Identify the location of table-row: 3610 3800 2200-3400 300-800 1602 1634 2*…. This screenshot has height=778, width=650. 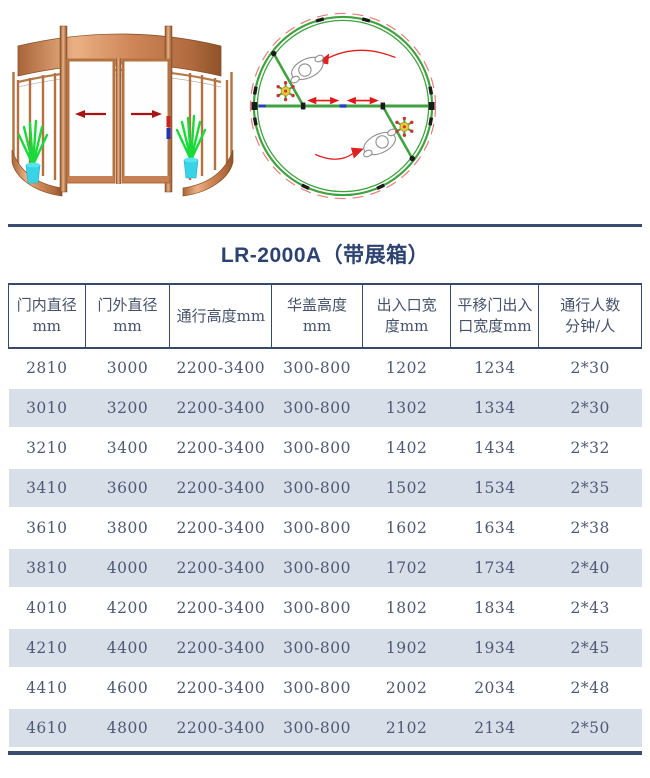
(325, 528).